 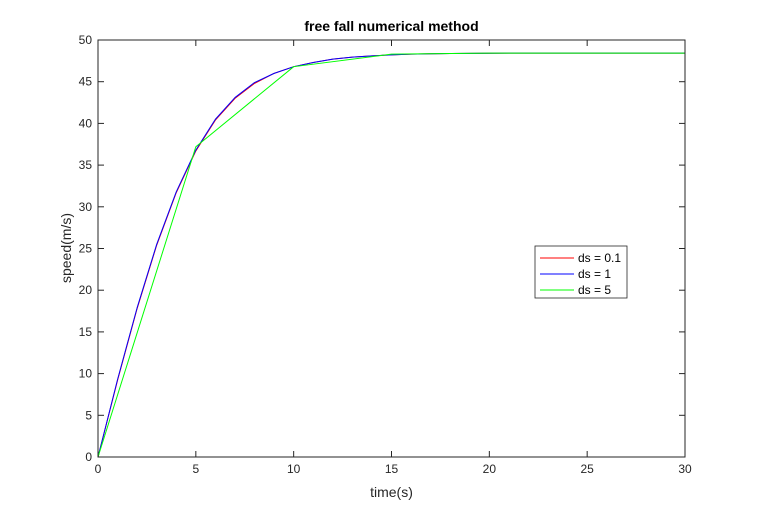 What do you see at coordinates (98, 469) in the screenshot?
I see `x-tick-label: 0` at bounding box center [98, 469].